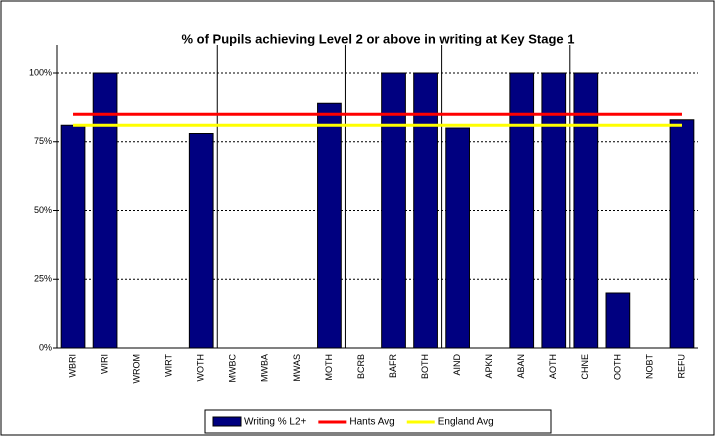 This screenshot has width=716, height=437. I want to click on legend-label: England Avg, so click(466, 422).